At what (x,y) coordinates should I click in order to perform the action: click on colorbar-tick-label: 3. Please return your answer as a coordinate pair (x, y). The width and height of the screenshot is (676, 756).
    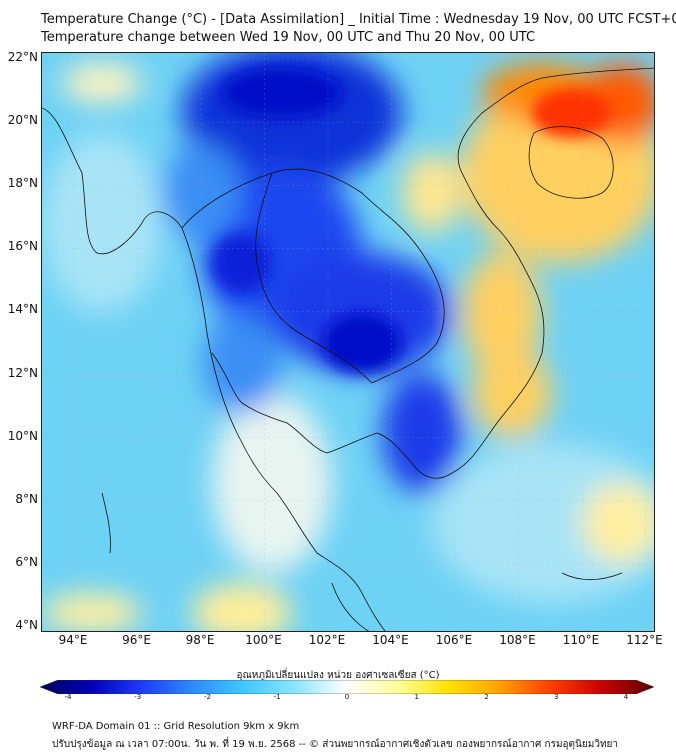
    Looking at the image, I should click on (556, 697).